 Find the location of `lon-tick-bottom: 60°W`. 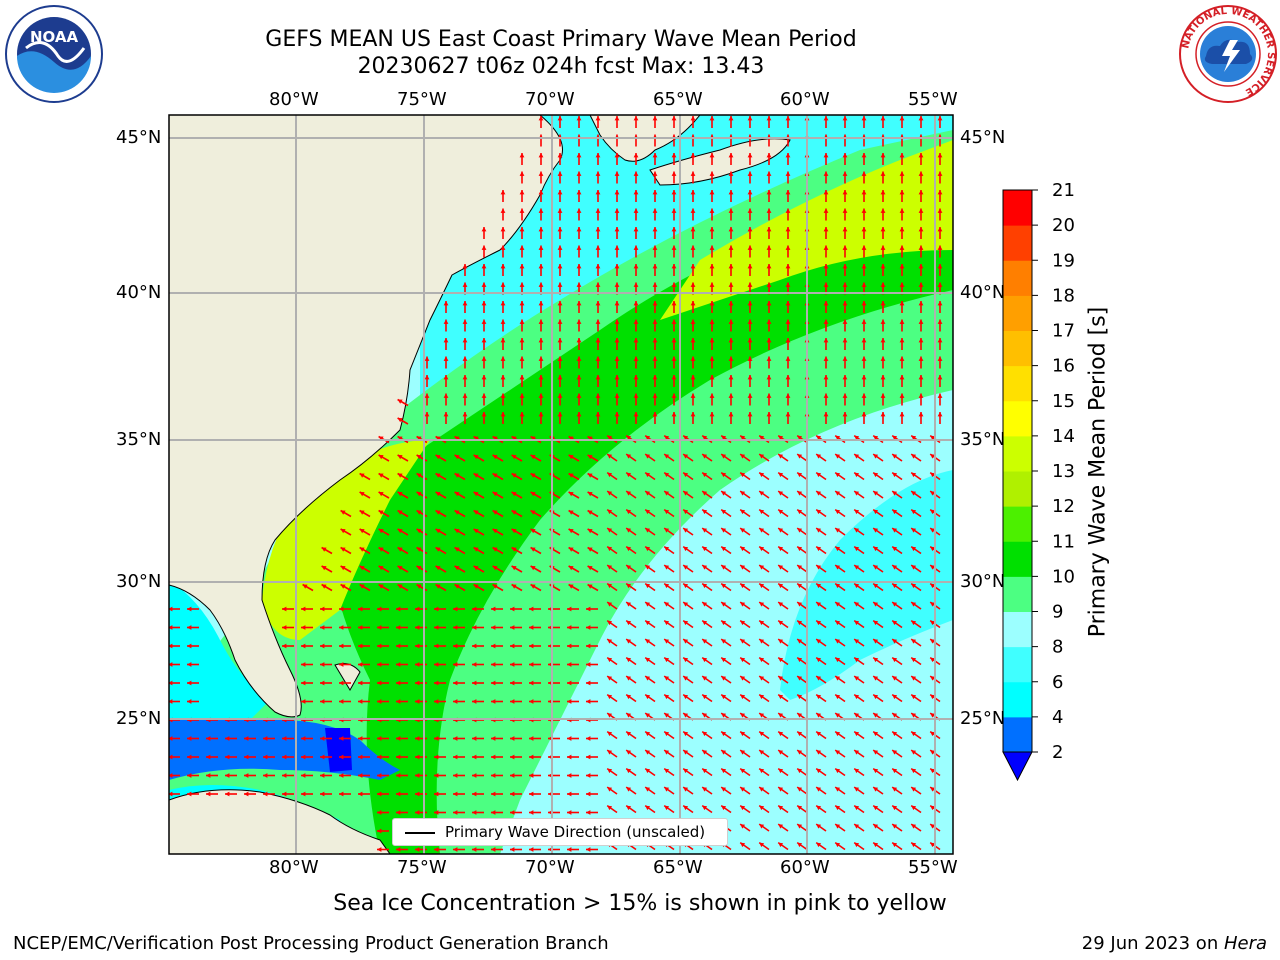

lon-tick-bottom: 60°W is located at coordinates (805, 867).